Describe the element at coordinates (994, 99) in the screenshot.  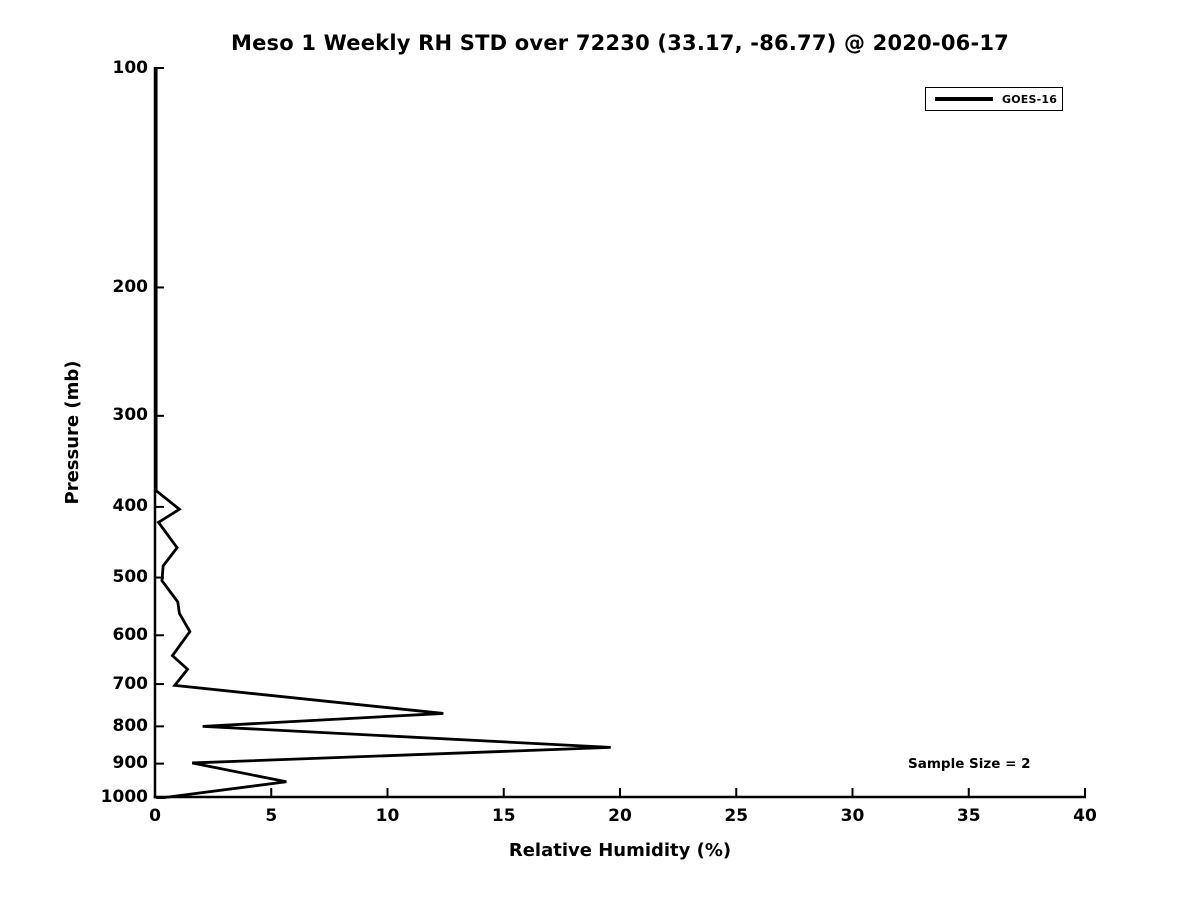
I see `legend: GOES-16` at that location.